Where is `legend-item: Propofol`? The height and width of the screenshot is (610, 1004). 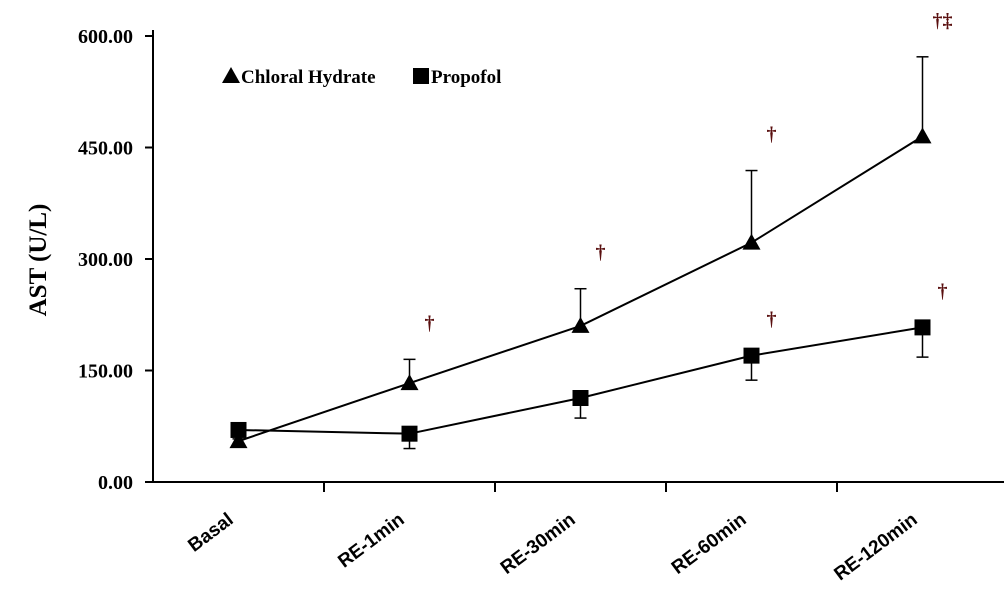 legend-item: Propofol is located at coordinates (457, 77).